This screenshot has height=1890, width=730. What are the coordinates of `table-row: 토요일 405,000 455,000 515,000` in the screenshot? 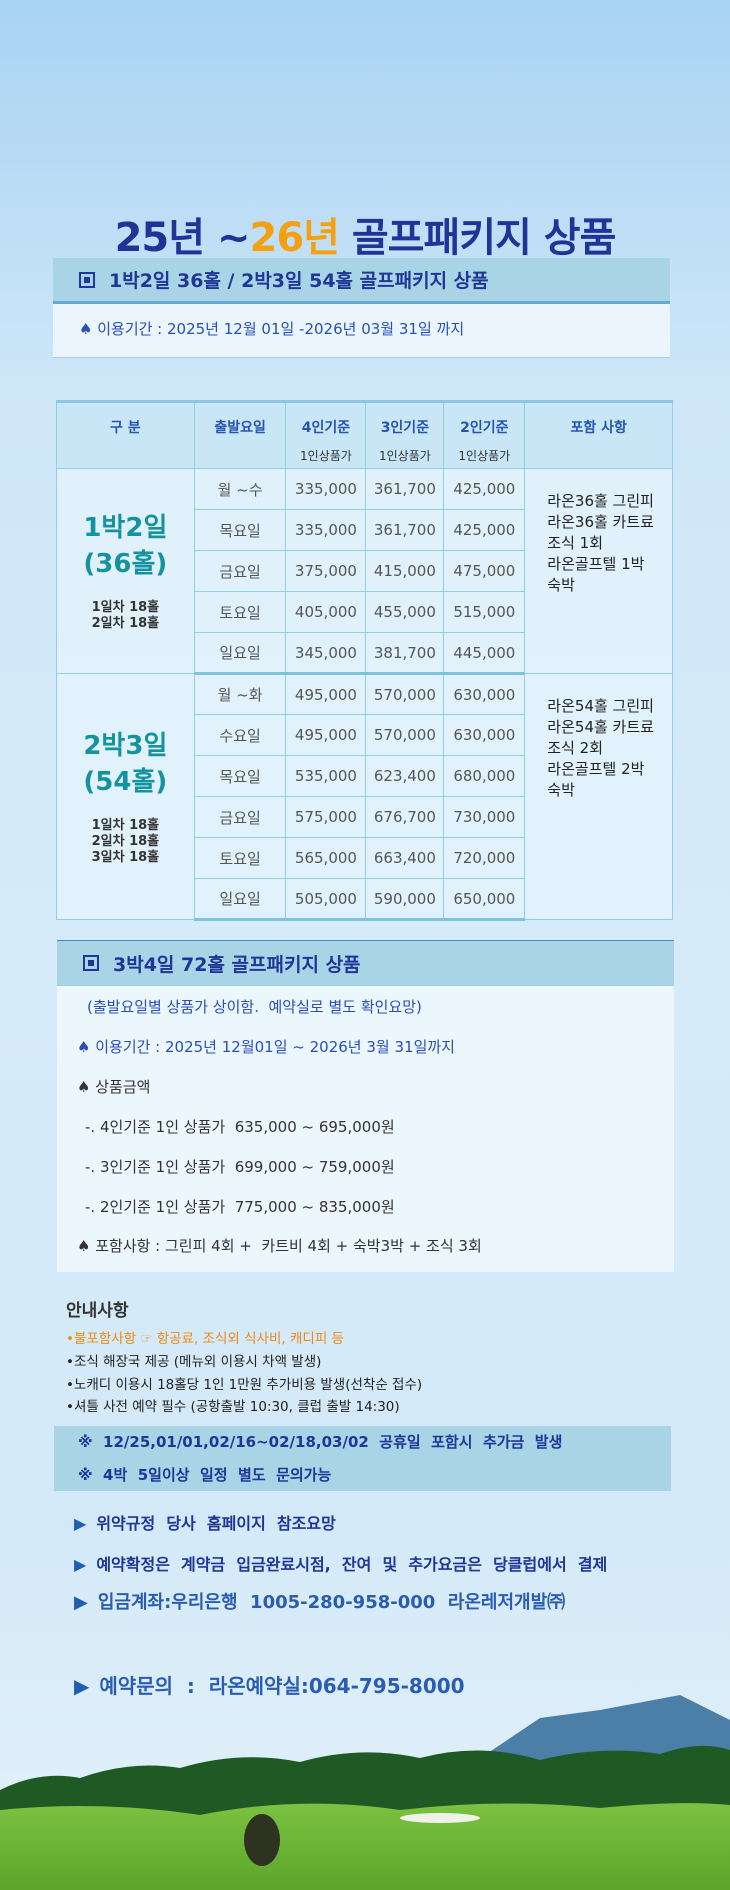 It's located at (365, 612).